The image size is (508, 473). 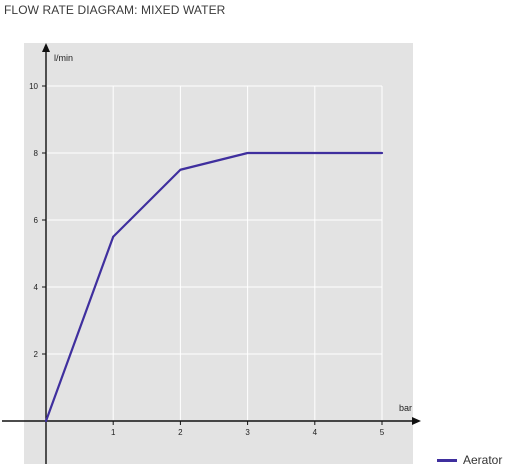 What do you see at coordinates (382, 432) in the screenshot?
I see `x-tick-label-5: 5` at bounding box center [382, 432].